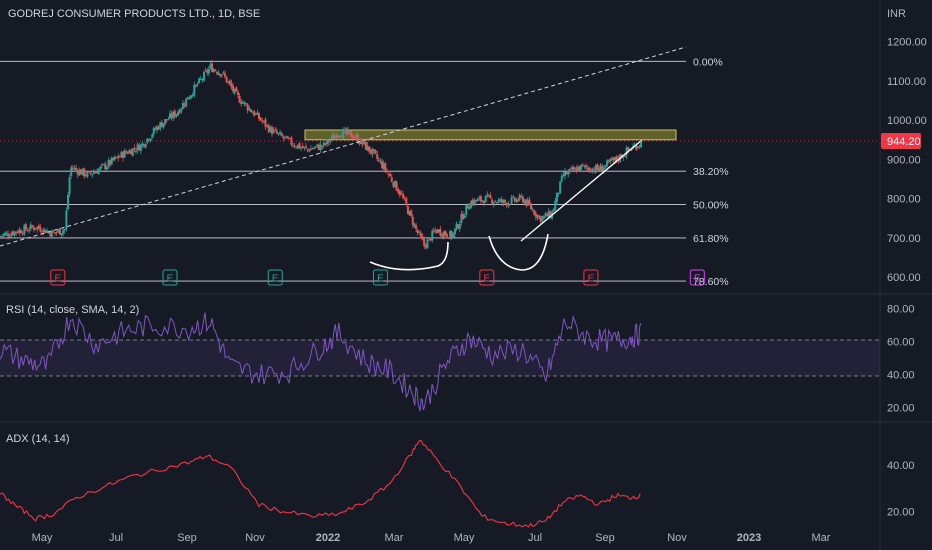 This screenshot has height=550, width=932. What do you see at coordinates (591, 277) in the screenshot?
I see `earnings-marker-icon` at bounding box center [591, 277].